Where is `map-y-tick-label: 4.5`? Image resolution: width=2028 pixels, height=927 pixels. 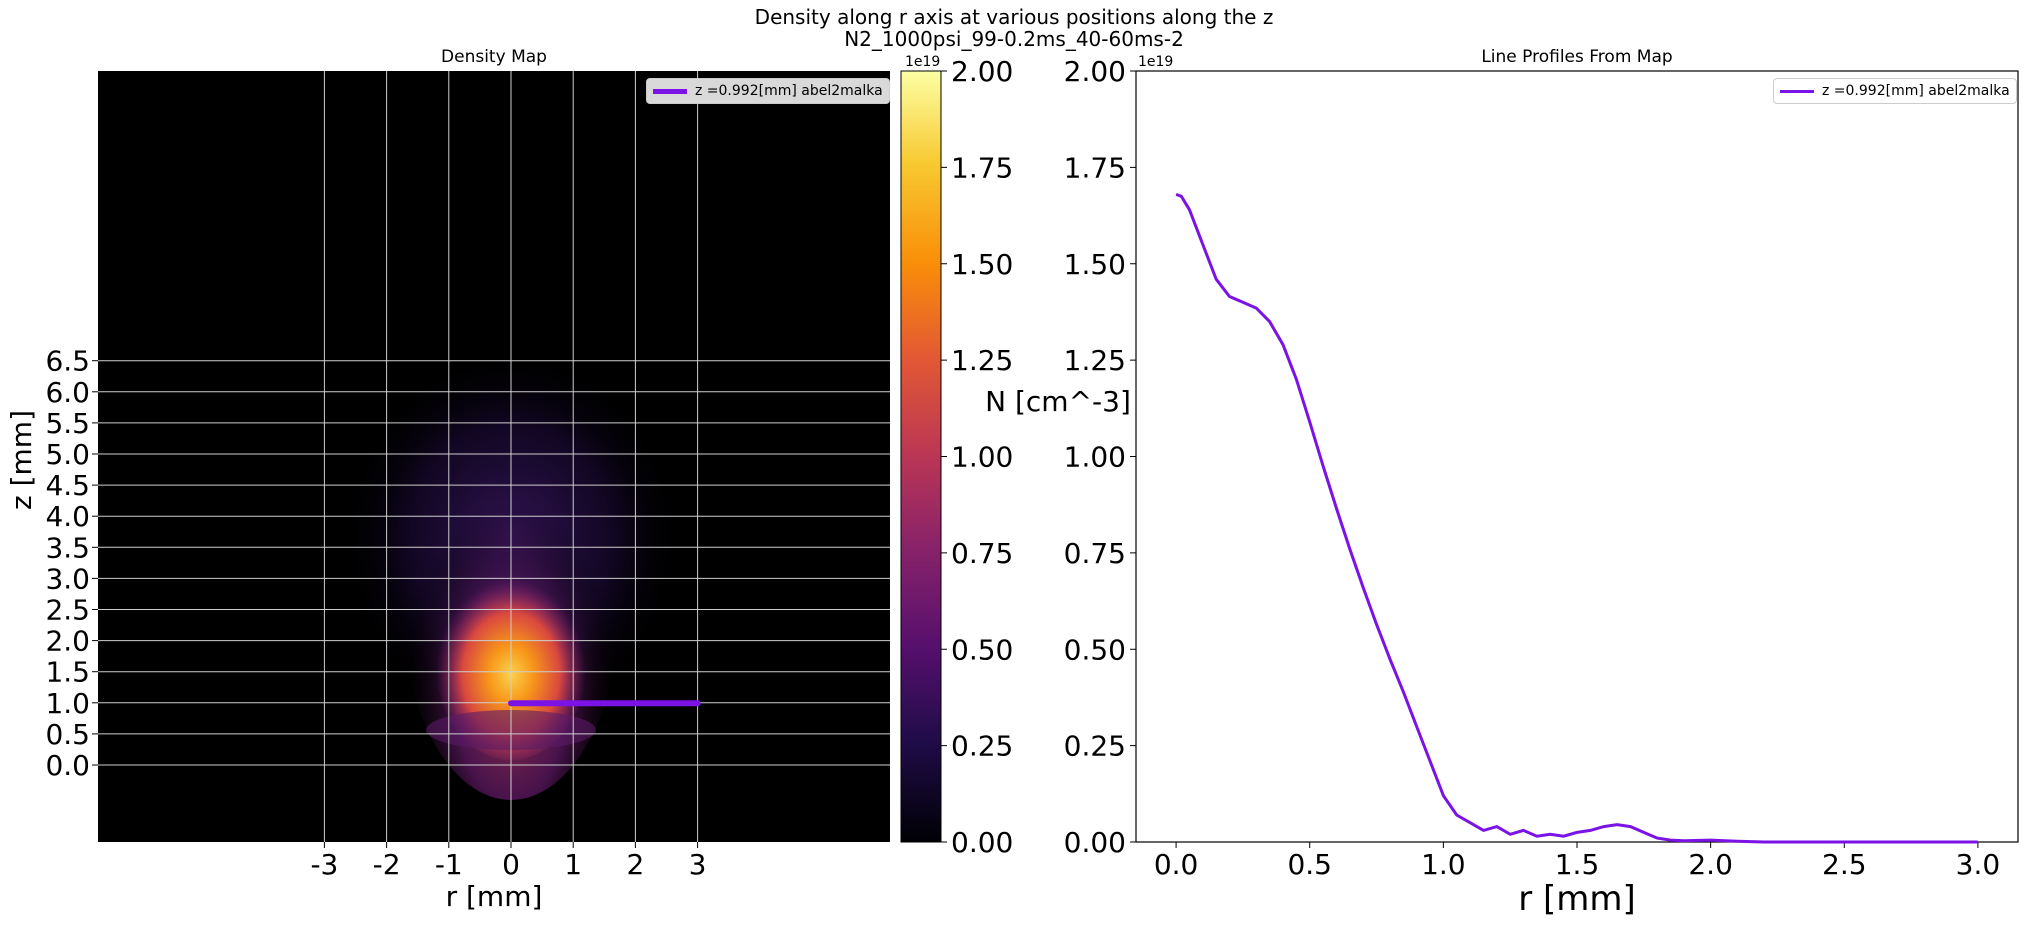
map-y-tick-label: 4.5 is located at coordinates (67, 485).